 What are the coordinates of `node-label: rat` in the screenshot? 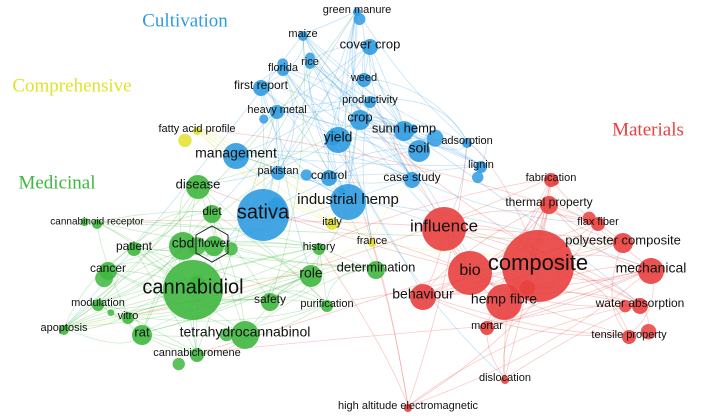 It's located at (142, 331).